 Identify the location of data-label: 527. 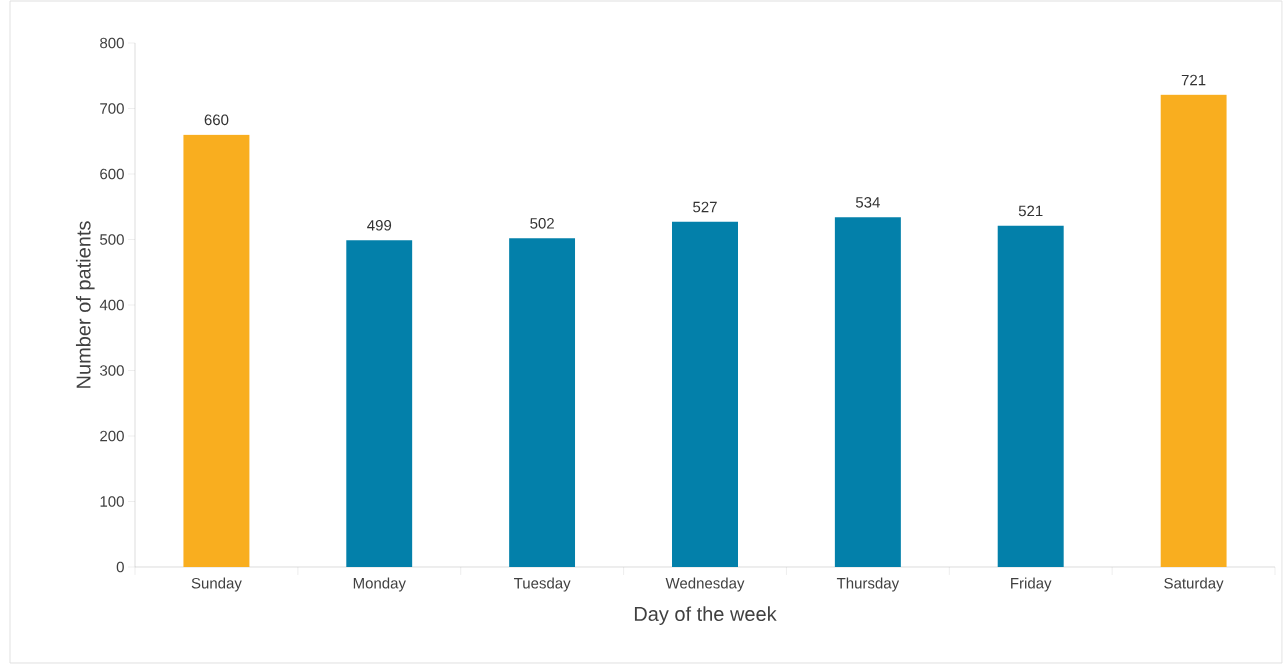
(705, 207).